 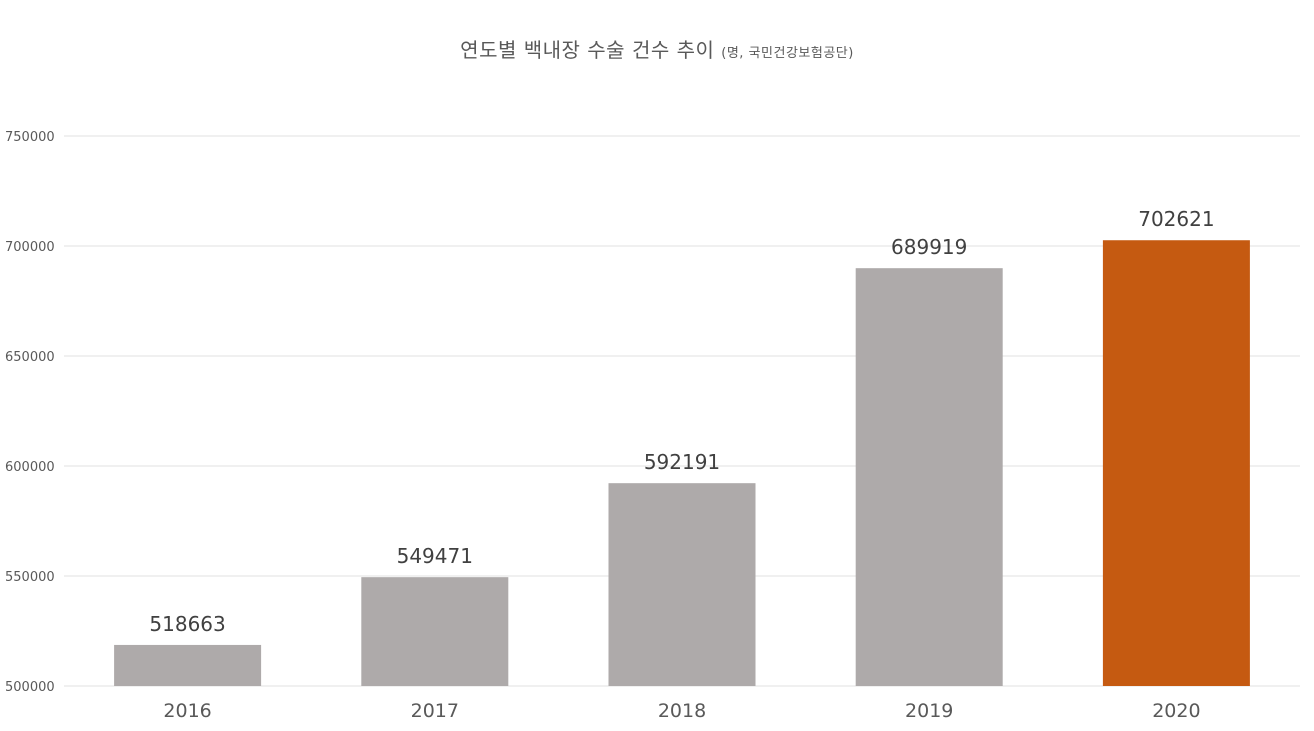 I want to click on x-tick-label: 2017, so click(x=435, y=711).